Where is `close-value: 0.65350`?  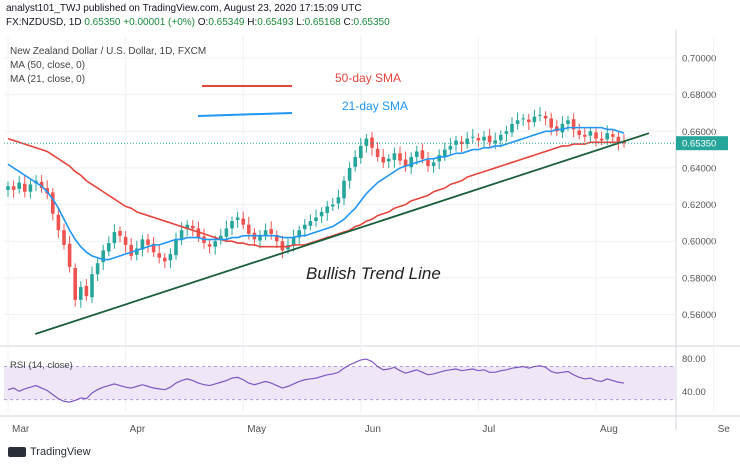
close-value: 0.65350 is located at coordinates (371, 22).